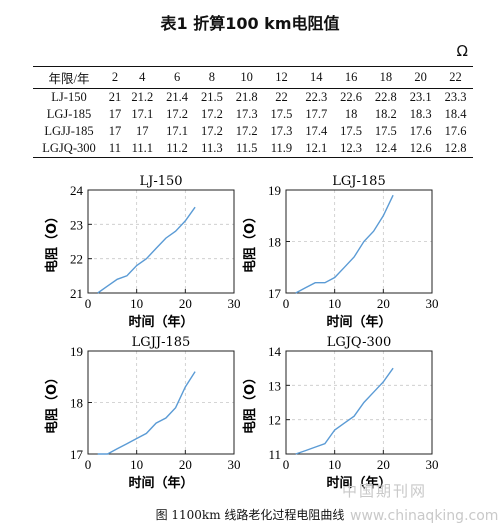  I want to click on table-cell: 11.1, so click(142, 149).